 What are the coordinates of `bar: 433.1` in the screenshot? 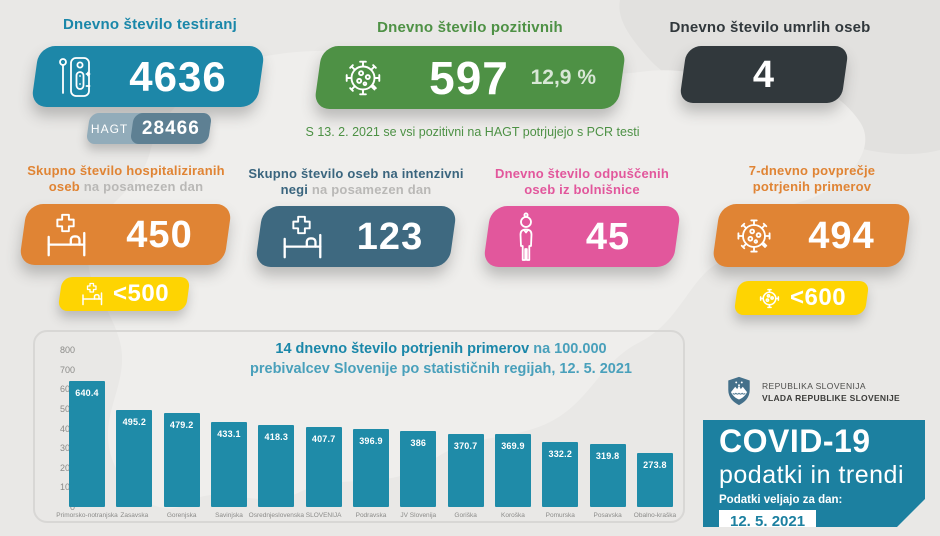 It's located at (228, 464).